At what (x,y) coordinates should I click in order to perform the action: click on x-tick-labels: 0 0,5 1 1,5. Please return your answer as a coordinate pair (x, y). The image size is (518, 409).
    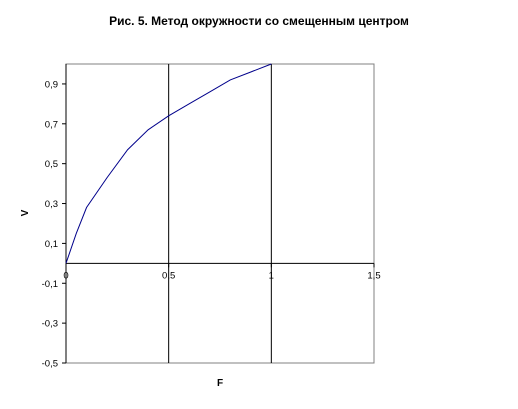
    Looking at the image, I should click on (222, 272).